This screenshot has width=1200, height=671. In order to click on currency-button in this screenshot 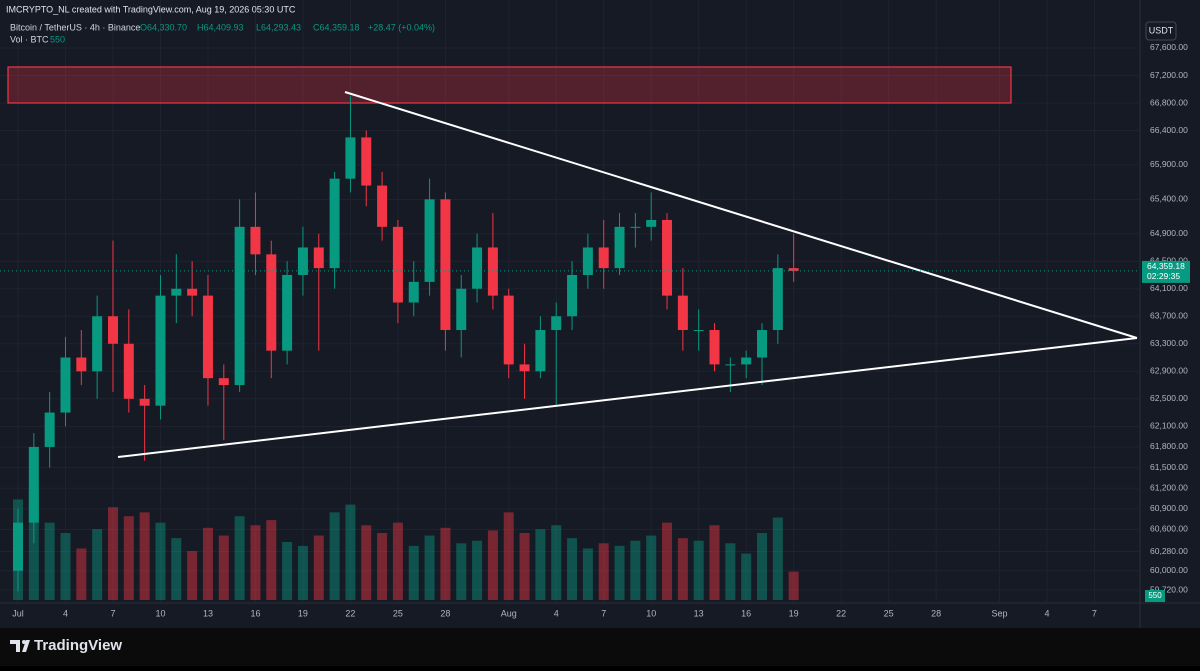, I will do `click(1161, 31)`.